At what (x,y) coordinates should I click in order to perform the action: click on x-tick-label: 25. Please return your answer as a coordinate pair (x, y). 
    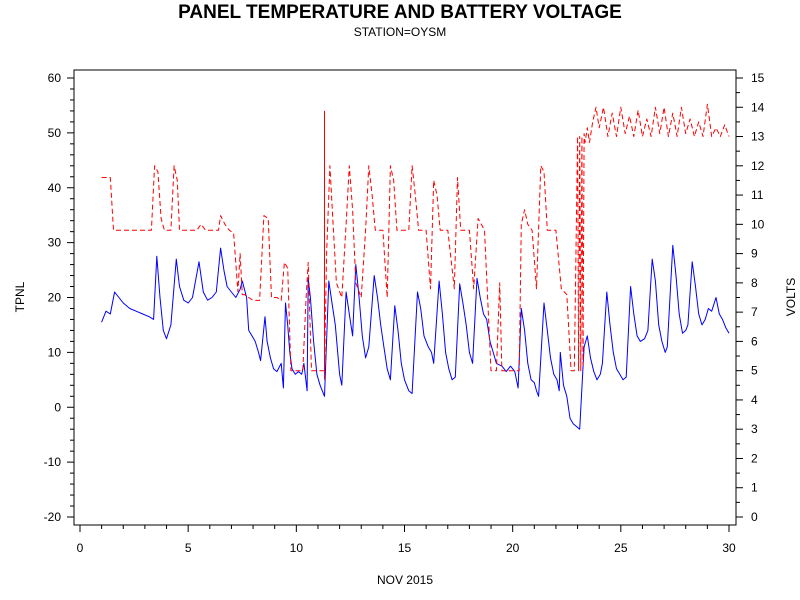
    Looking at the image, I should click on (621, 548).